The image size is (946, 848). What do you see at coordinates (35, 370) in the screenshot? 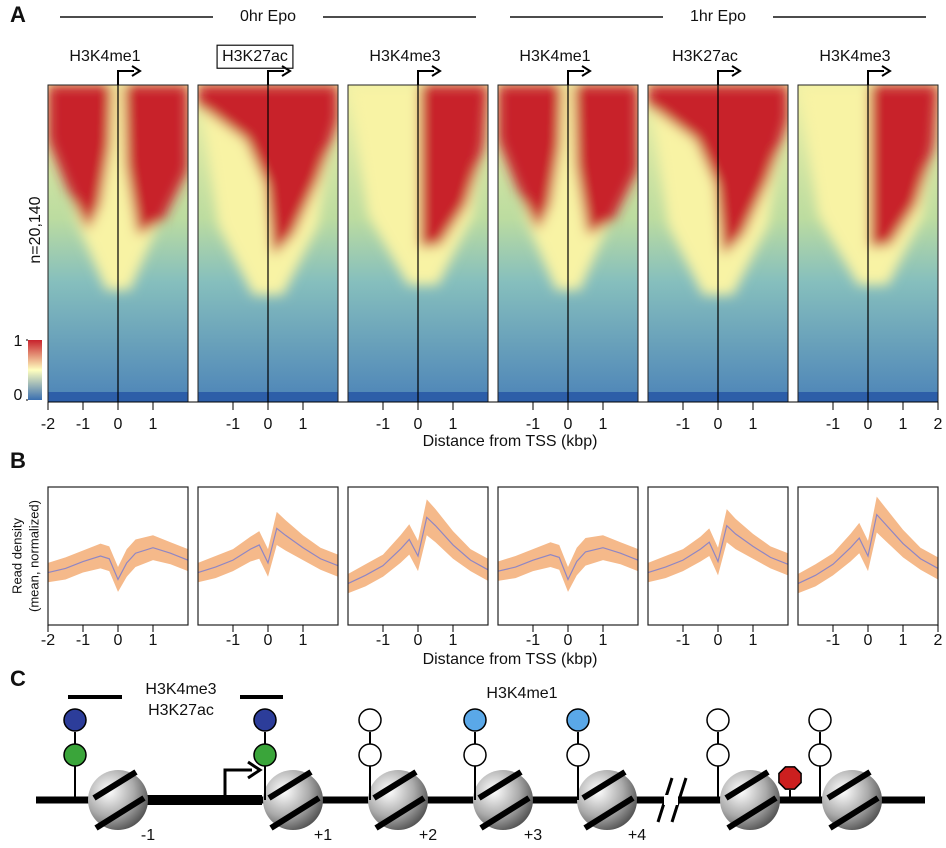
I see `colorbar` at bounding box center [35, 370].